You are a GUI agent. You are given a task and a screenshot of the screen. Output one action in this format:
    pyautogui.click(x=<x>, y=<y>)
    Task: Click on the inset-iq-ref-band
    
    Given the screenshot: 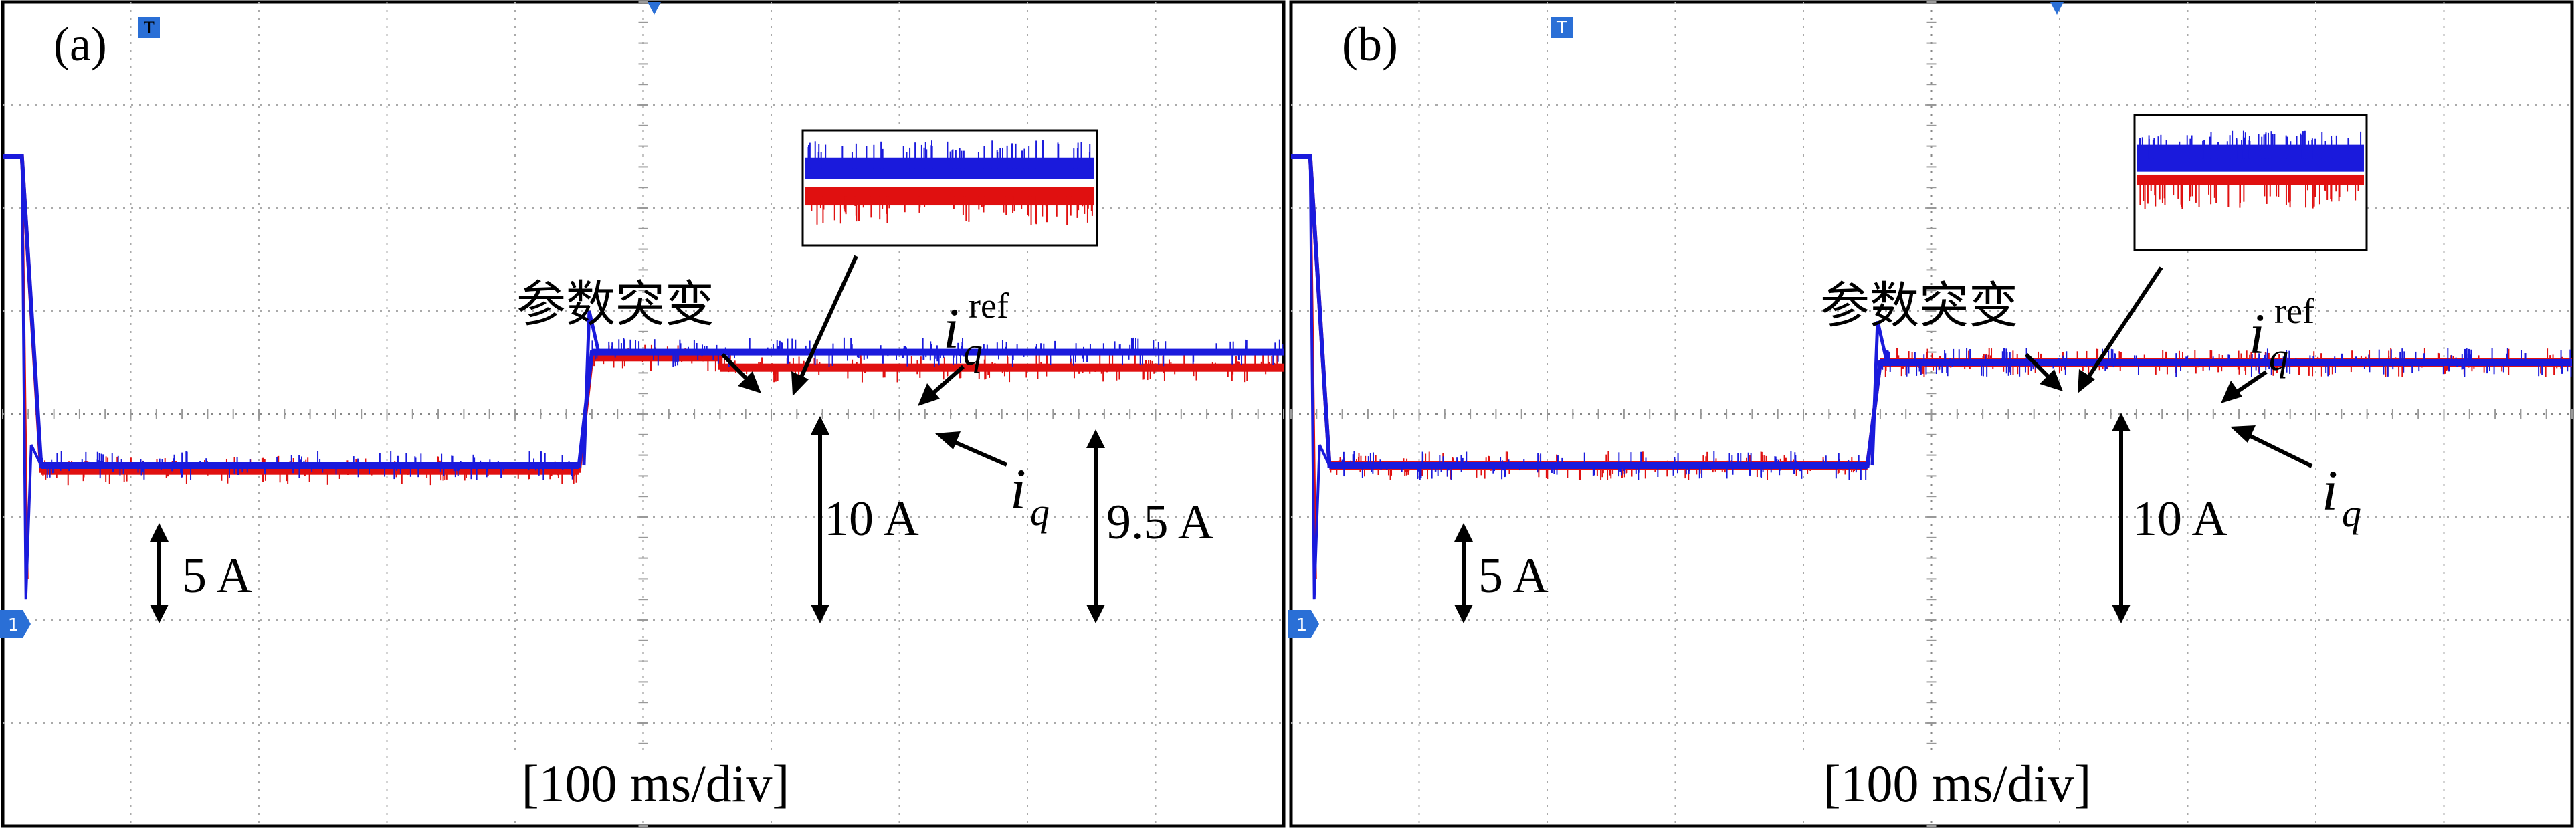 What is the action you would take?
    pyautogui.click(x=2250, y=158)
    